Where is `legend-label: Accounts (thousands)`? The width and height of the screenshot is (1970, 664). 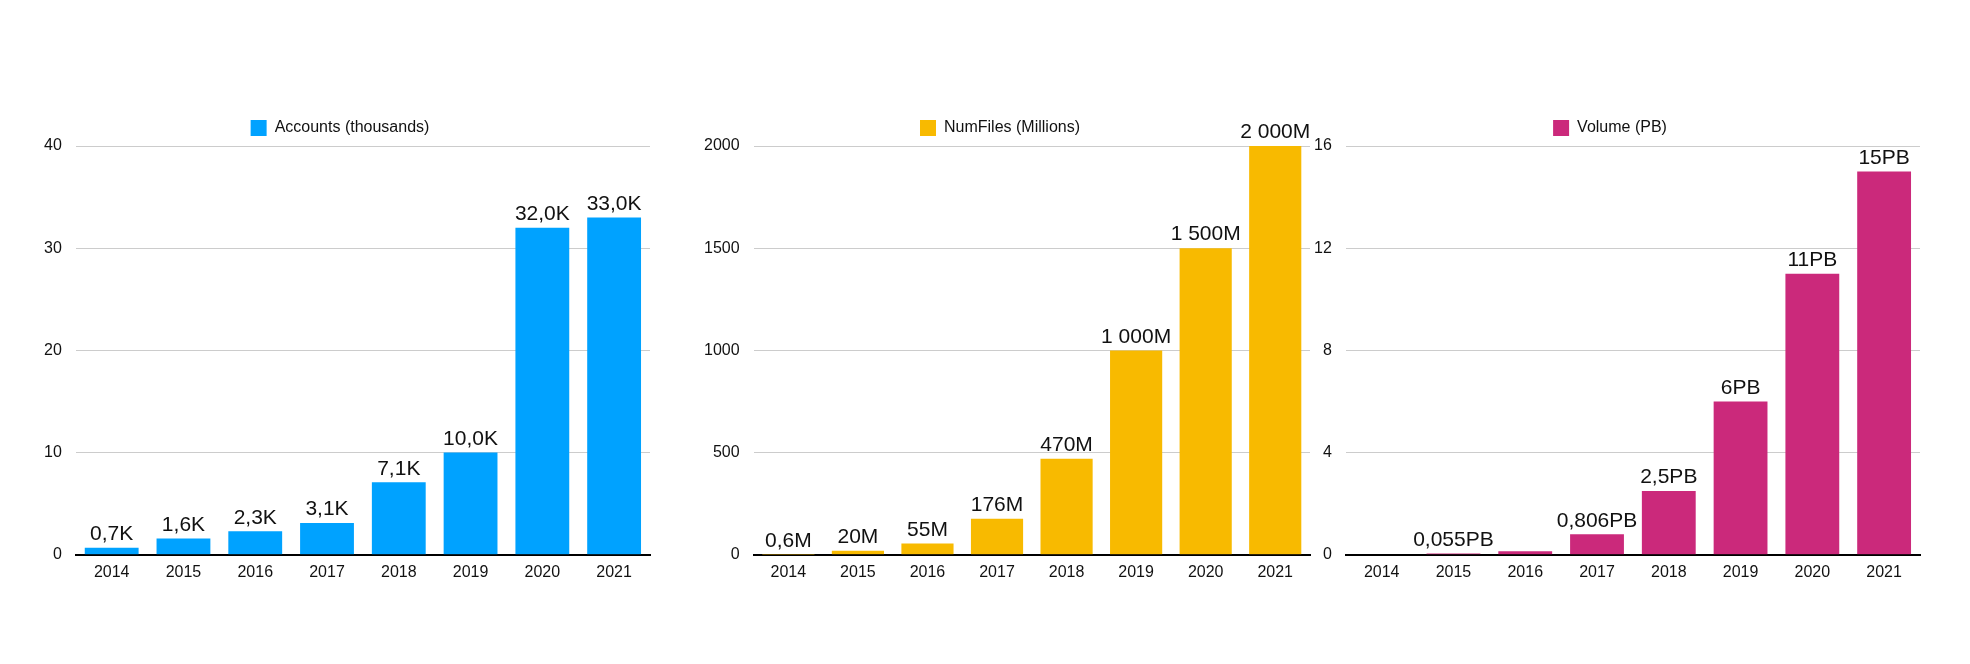
legend-label: Accounts (thousands) is located at coordinates (352, 127).